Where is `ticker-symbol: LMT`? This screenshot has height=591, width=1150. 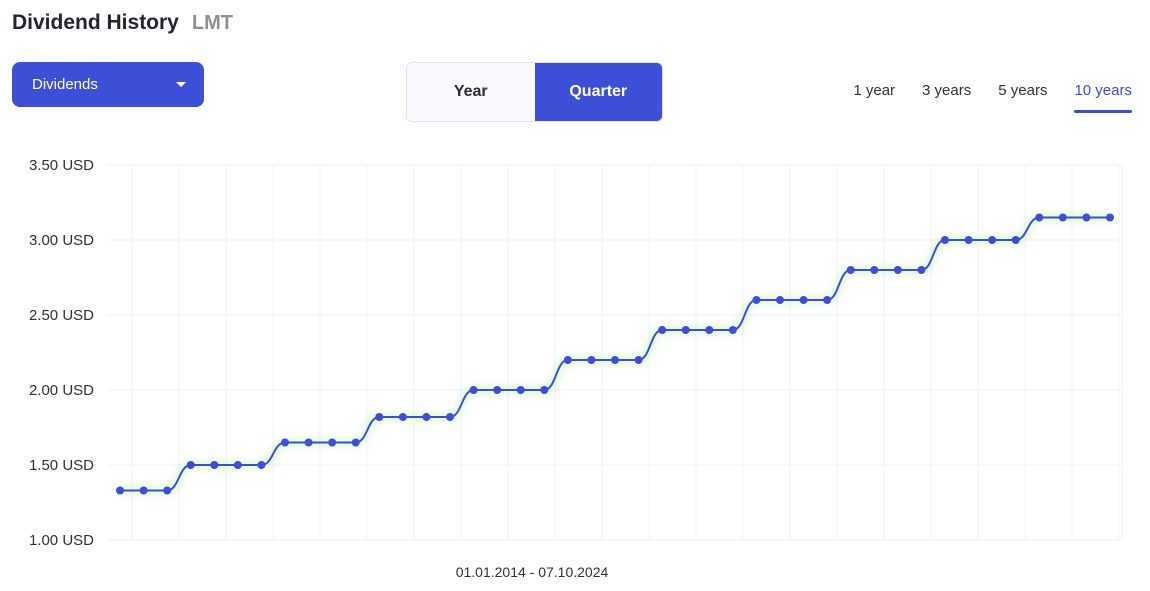
ticker-symbol: LMT is located at coordinates (212, 23).